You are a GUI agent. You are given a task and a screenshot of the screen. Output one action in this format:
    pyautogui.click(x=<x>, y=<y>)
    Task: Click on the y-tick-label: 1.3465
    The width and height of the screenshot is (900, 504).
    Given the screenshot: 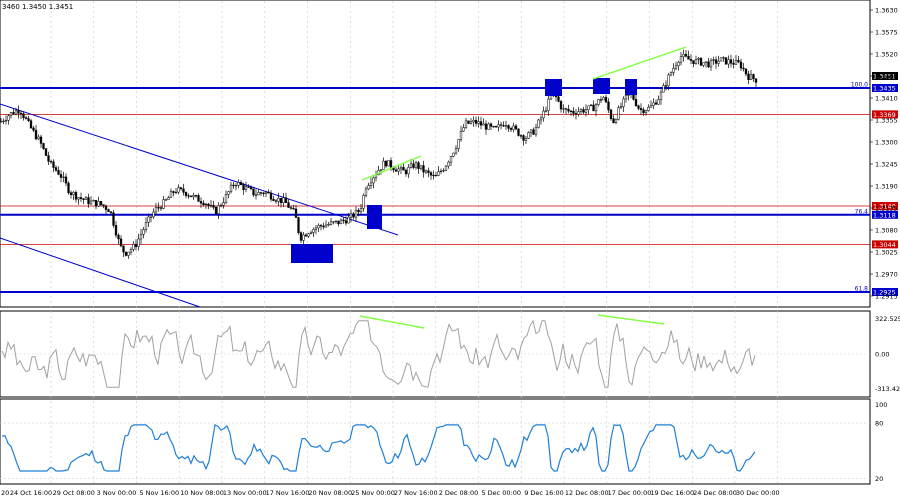 What is the action you would take?
    pyautogui.click(x=886, y=77)
    